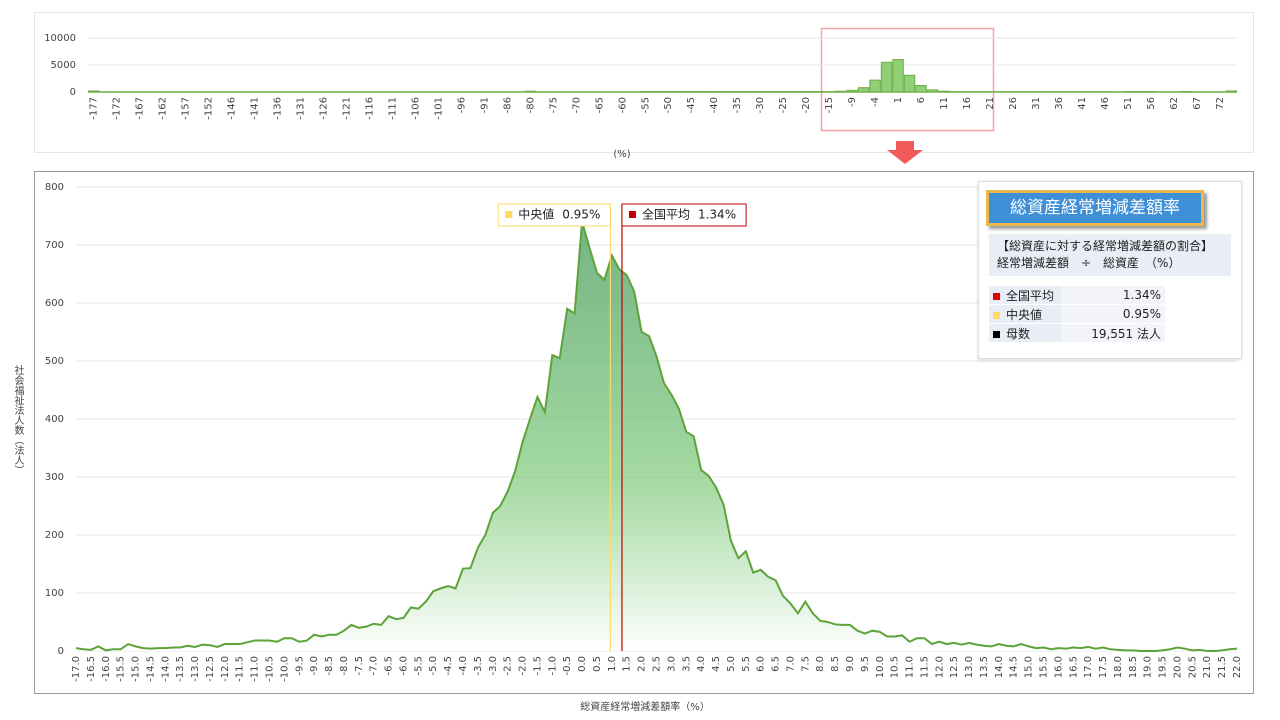  What do you see at coordinates (507, 105) in the screenshot?
I see `x-tick-label: -86` at bounding box center [507, 105].